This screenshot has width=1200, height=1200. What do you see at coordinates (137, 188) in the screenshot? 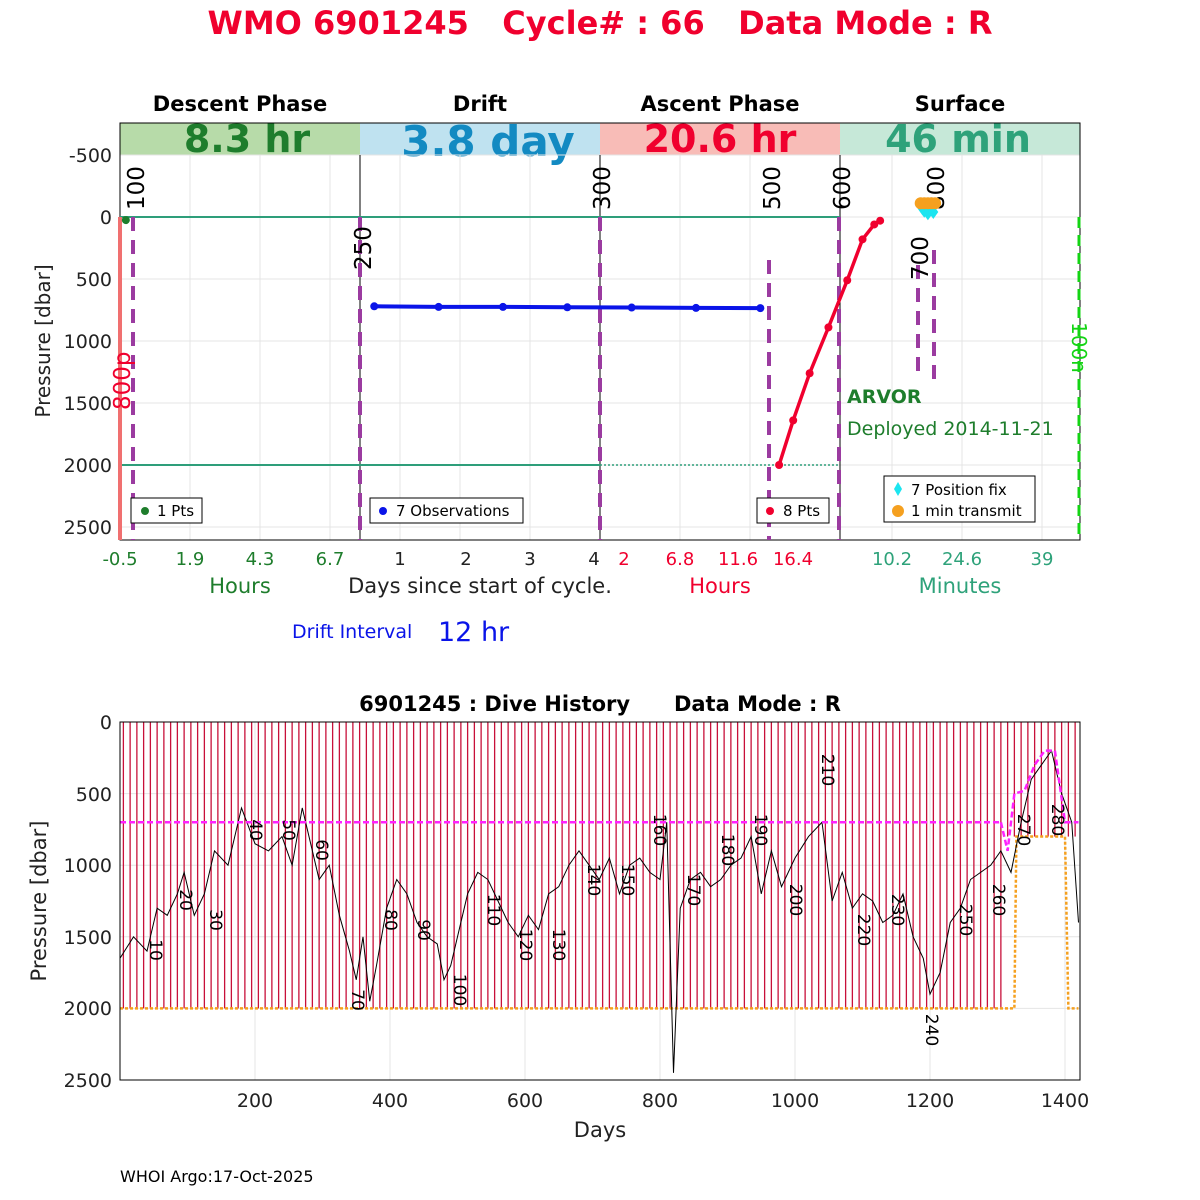
I see `marker-label-100: 100` at bounding box center [137, 188].